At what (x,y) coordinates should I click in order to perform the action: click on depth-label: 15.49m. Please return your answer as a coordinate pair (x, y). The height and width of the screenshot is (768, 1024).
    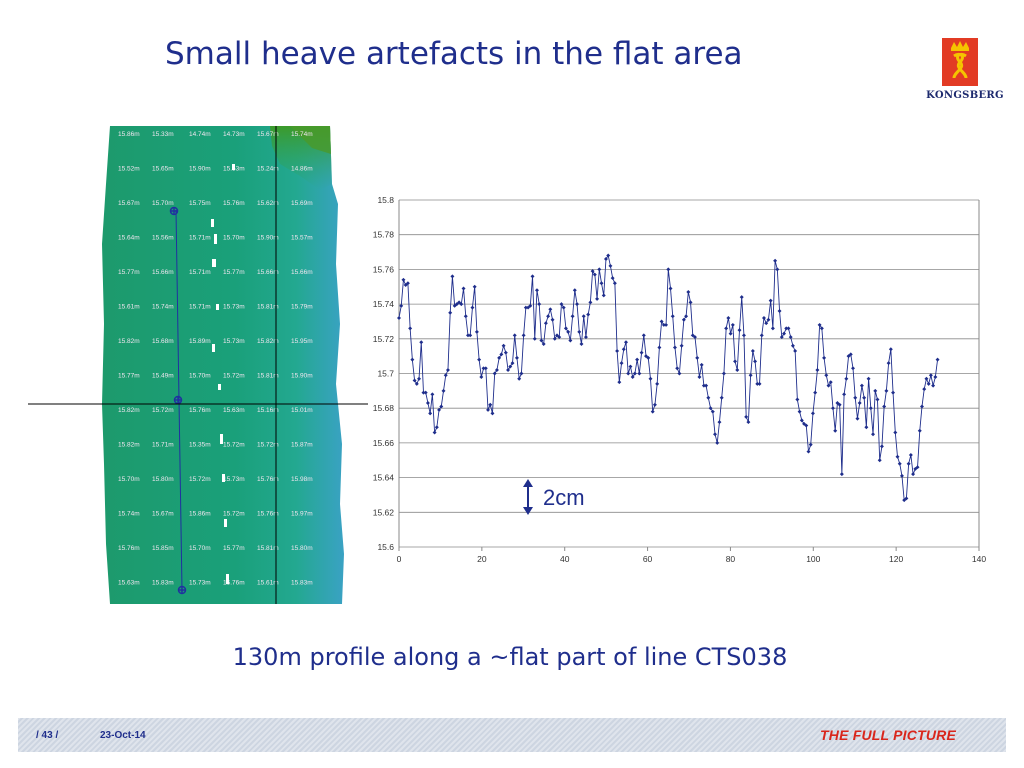
    Looking at the image, I should click on (163, 376).